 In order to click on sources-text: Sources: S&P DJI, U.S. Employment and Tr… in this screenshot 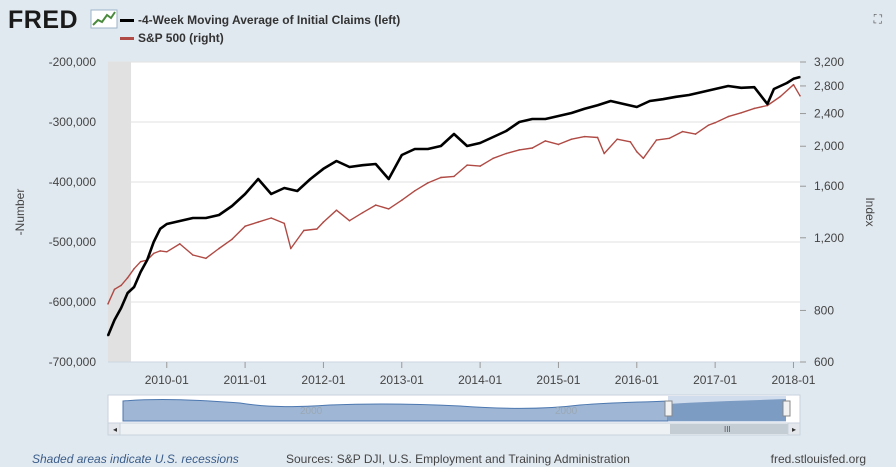, I will do `click(458, 459)`.